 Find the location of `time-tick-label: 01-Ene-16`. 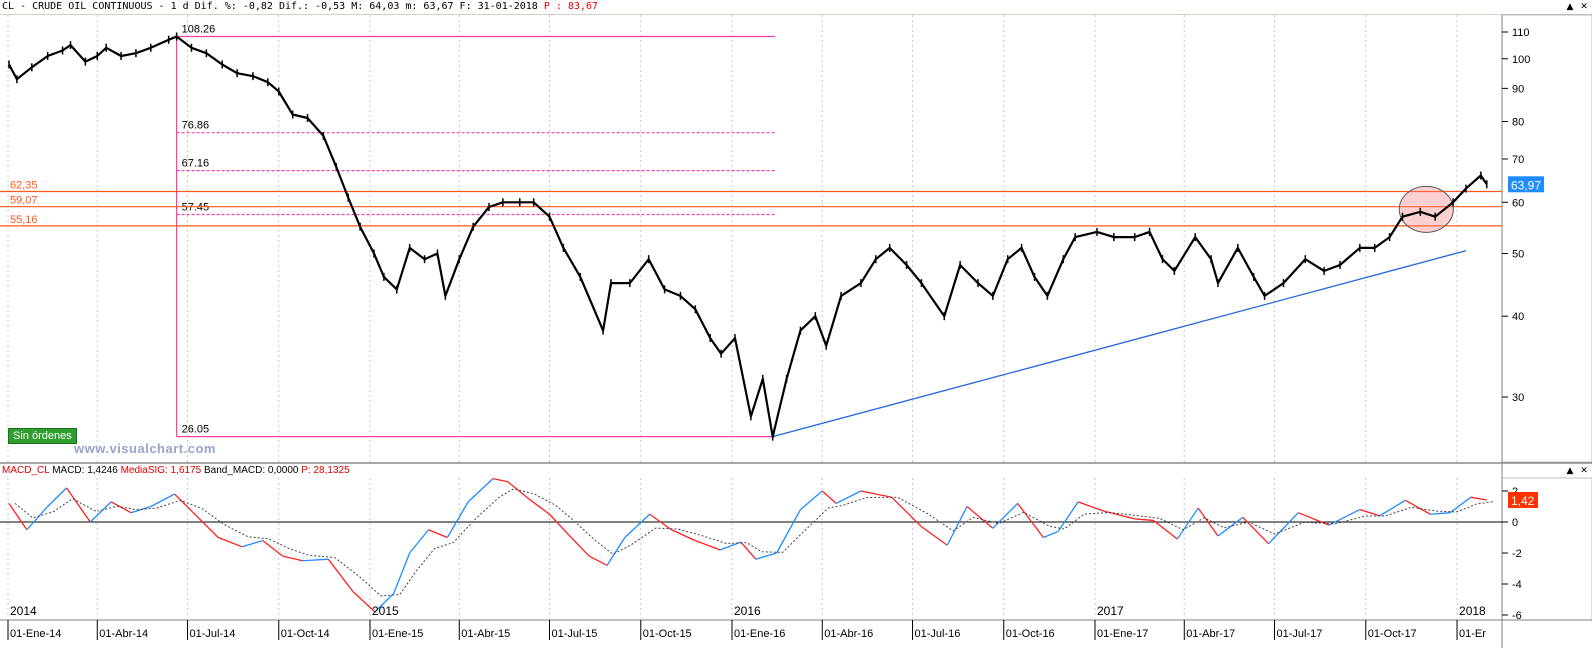

time-tick-label: 01-Ene-16 is located at coordinates (759, 634).